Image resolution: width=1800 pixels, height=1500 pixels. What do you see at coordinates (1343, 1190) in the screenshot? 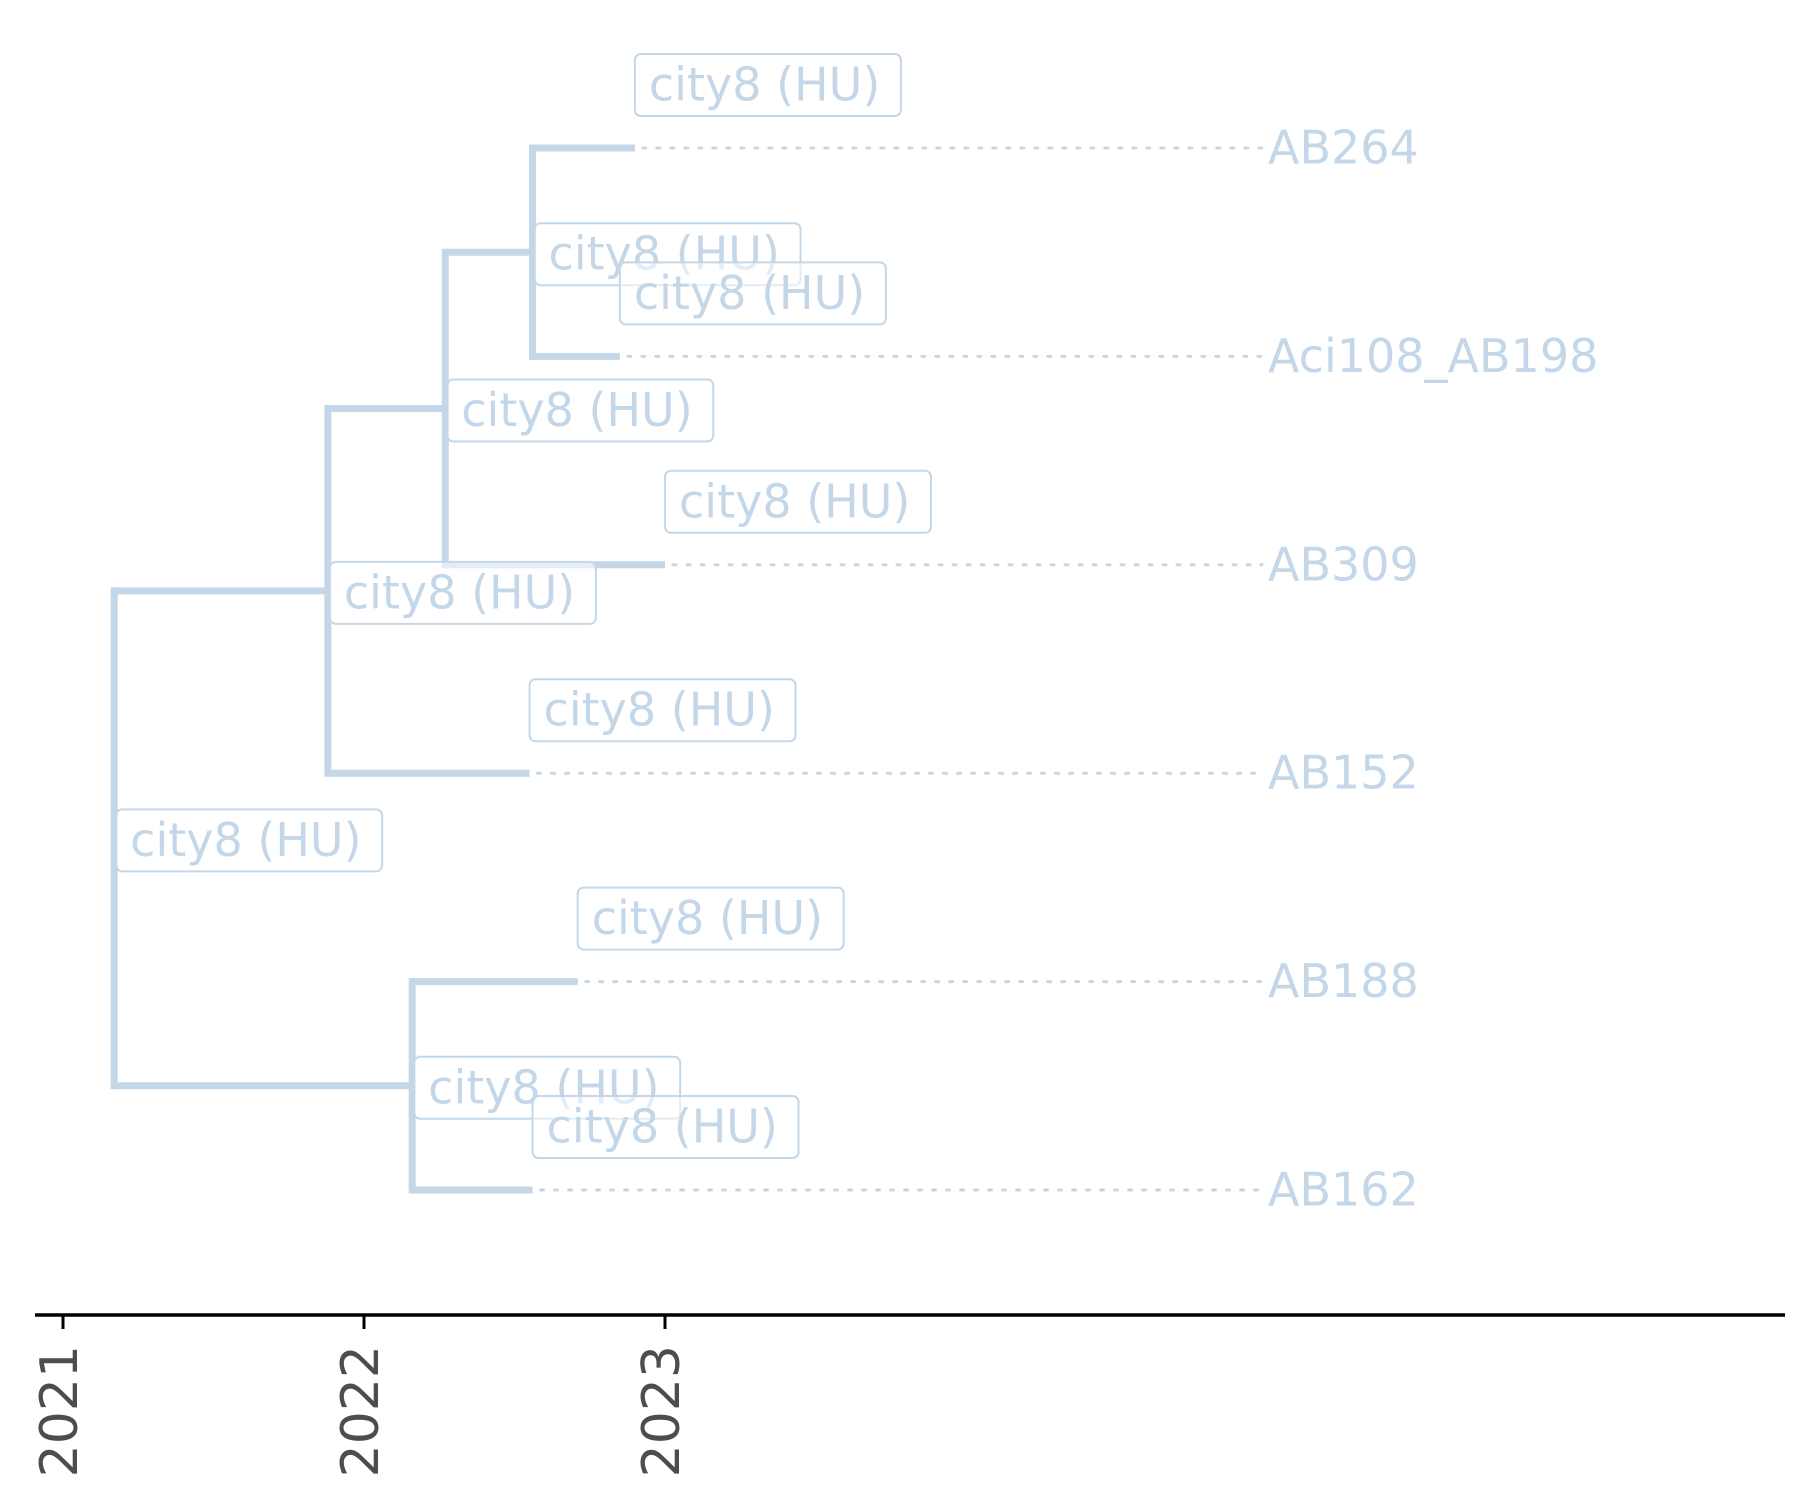
I see `tip-label-AB162: AB162` at bounding box center [1343, 1190].